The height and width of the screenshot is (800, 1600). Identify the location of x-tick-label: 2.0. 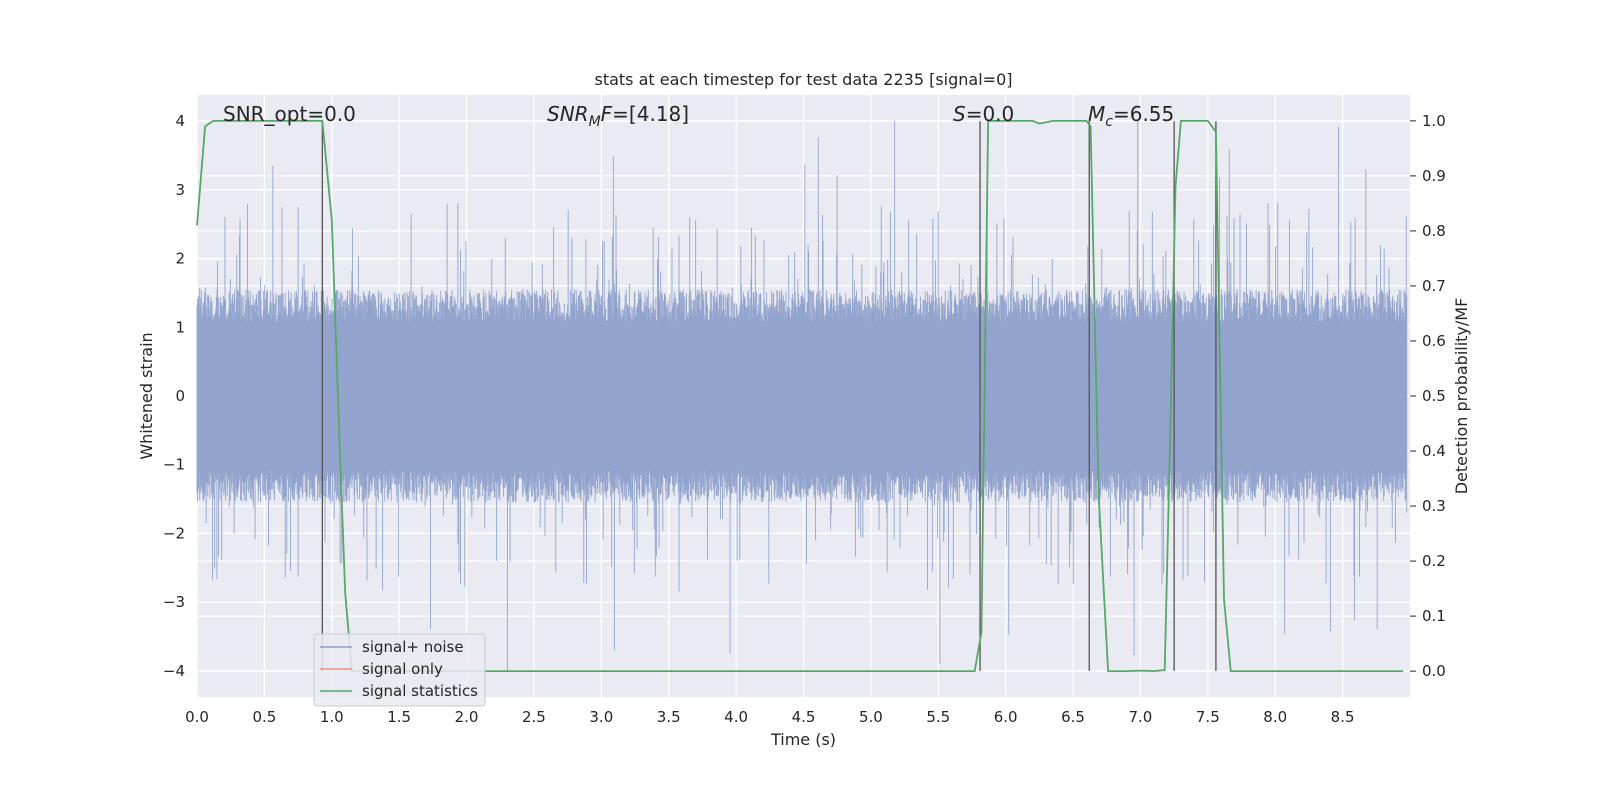
(467, 717).